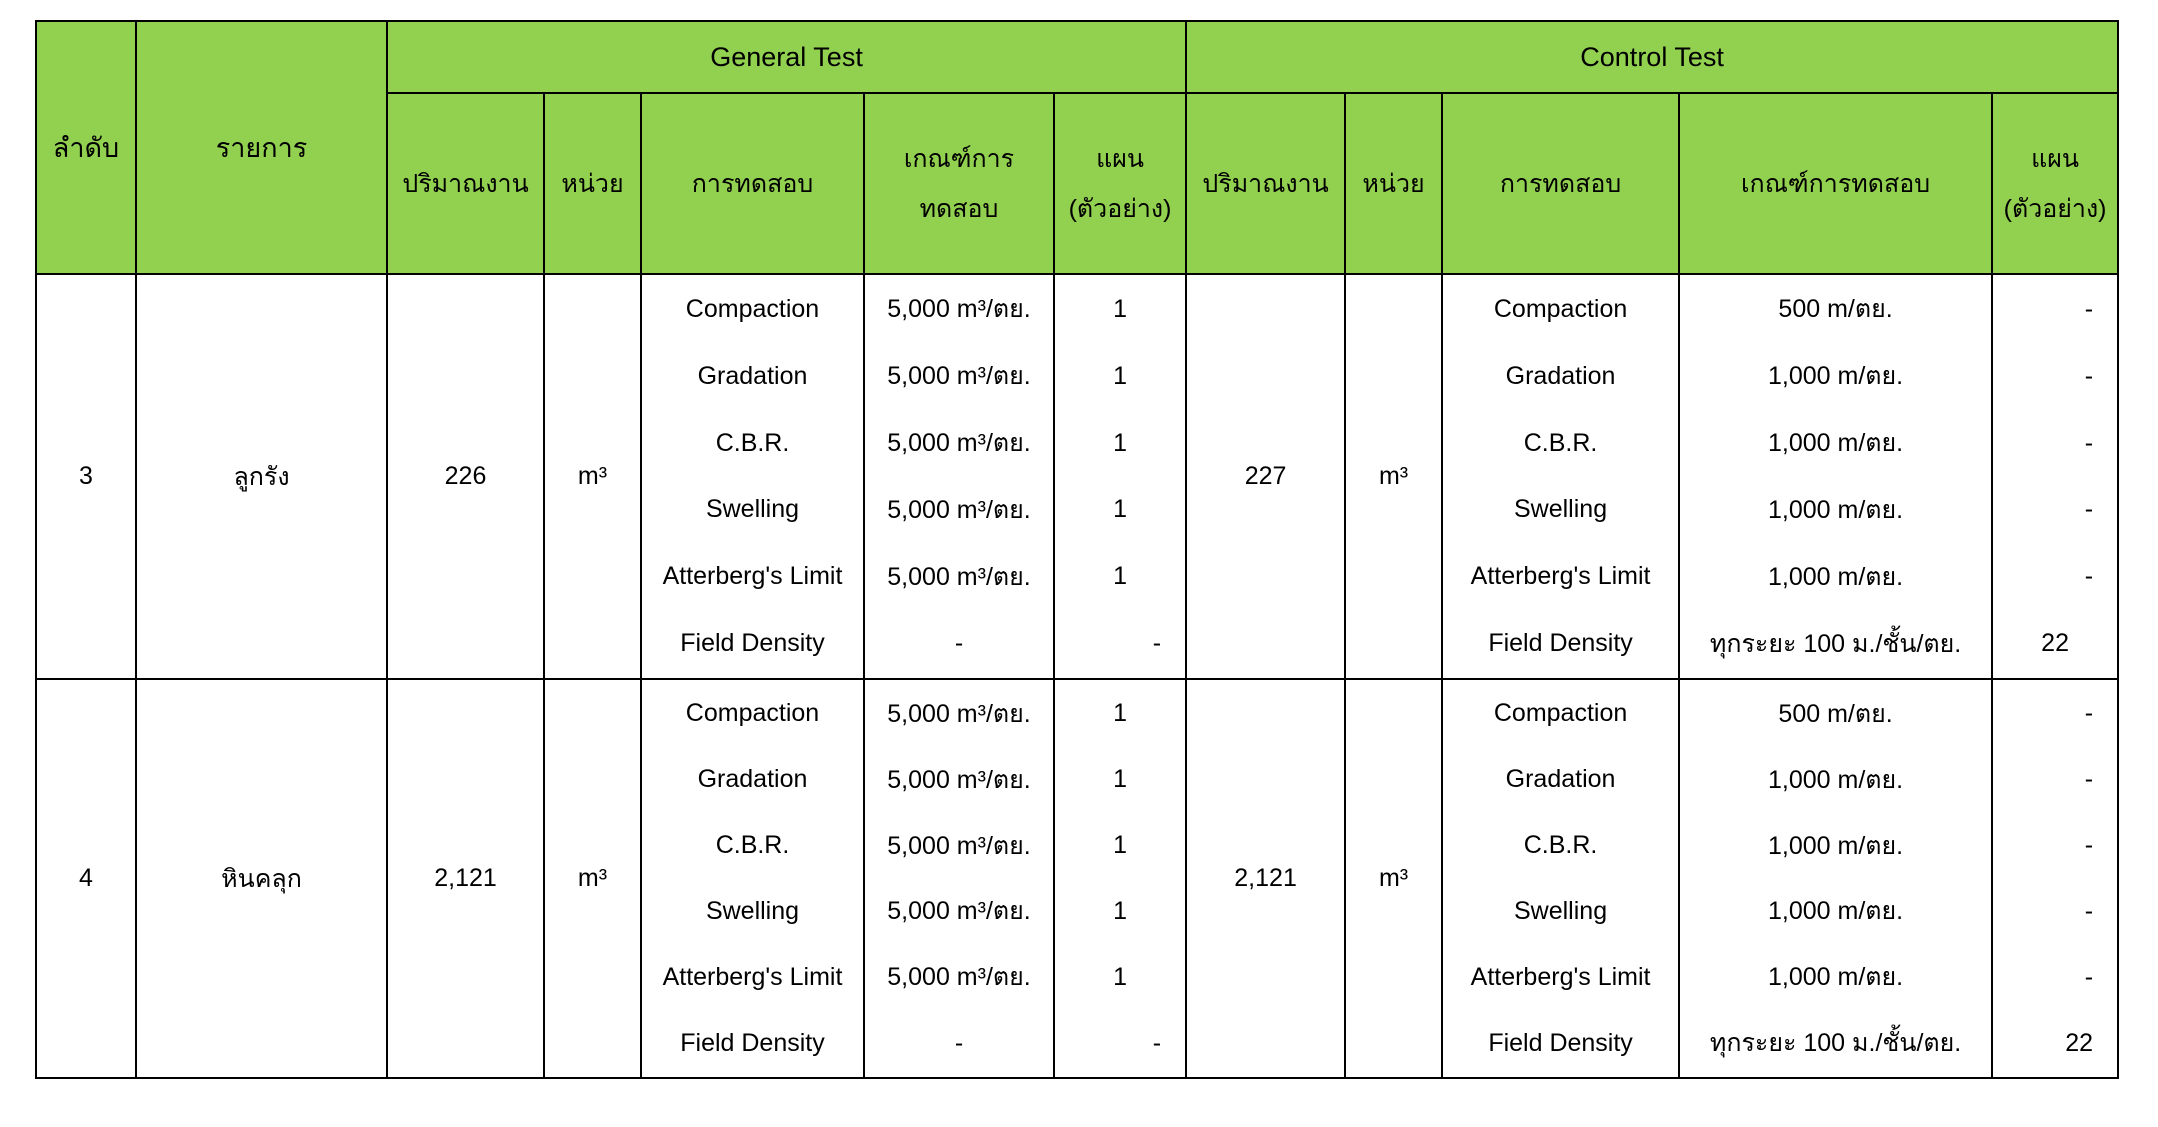 The height and width of the screenshot is (1127, 2158). What do you see at coordinates (959, 158) in the screenshot?
I see `header-general-criteria-line1: เกณฑ์การ` at bounding box center [959, 158].